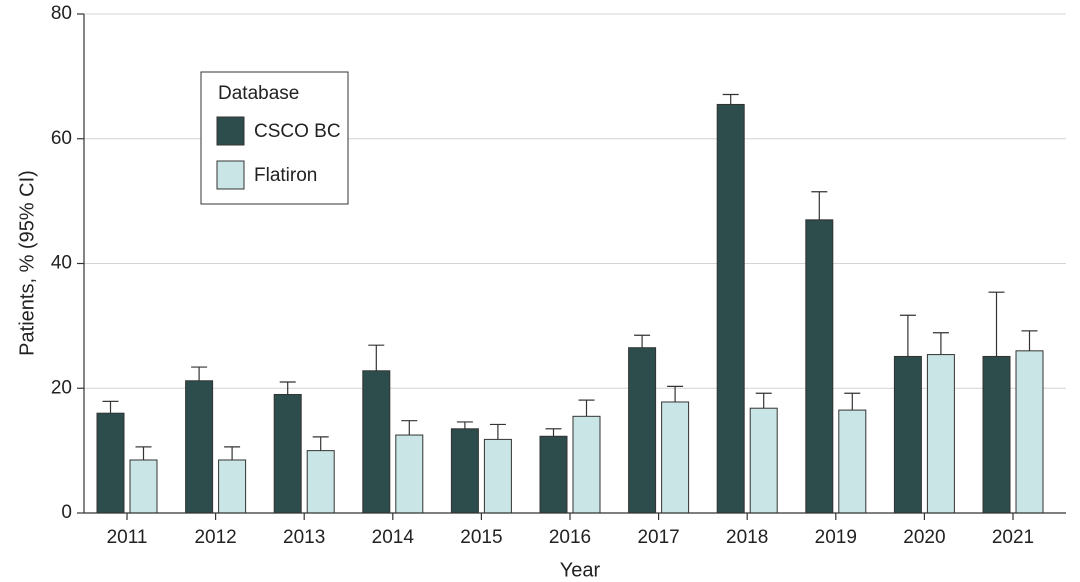 The width and height of the screenshot is (1080, 582). I want to click on x-axis-title: Year, so click(580, 570).